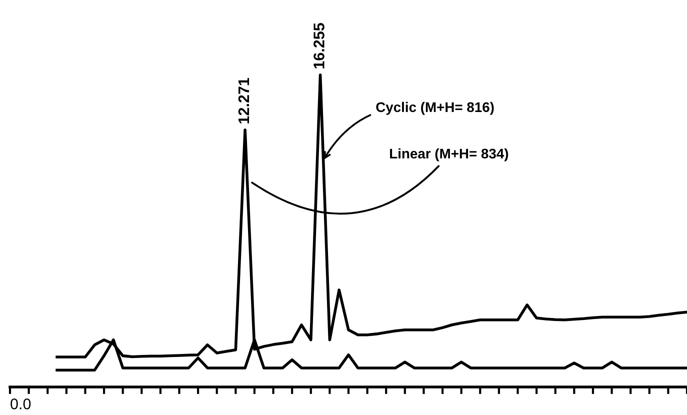  Describe the element at coordinates (435, 108) in the screenshot. I see `annotation: Cyclic (M+H= 816)` at that location.